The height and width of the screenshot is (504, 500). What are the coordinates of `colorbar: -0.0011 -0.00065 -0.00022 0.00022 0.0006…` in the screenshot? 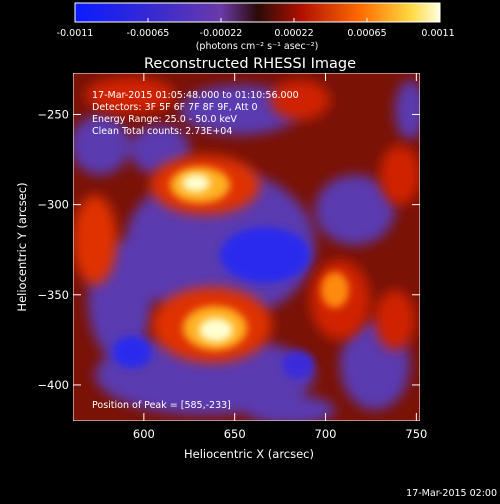 It's located at (256, 27).